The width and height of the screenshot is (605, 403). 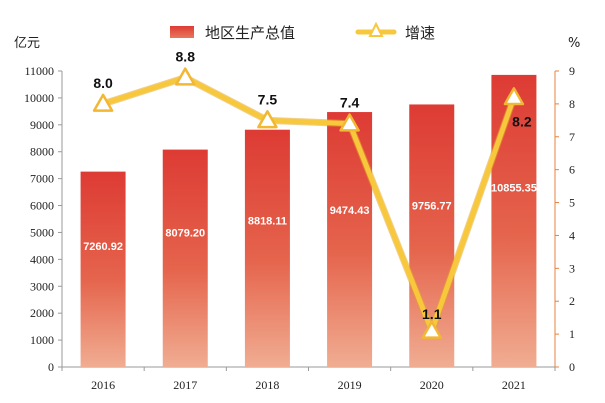 I want to click on y-right-tick-label: 8, so click(x=572, y=104).